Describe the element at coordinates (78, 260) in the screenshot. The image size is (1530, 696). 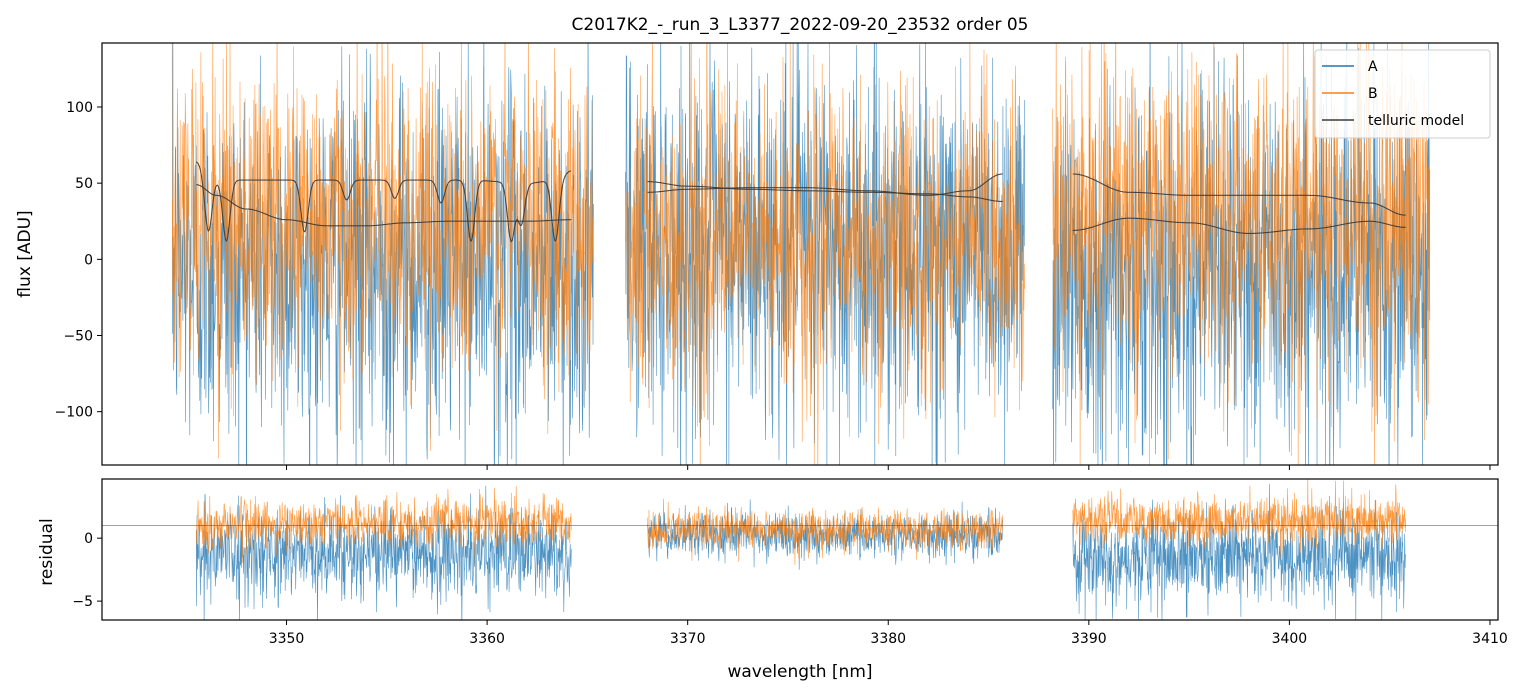
I see `flux-y-ticks: −100 −50 0 50 100` at that location.